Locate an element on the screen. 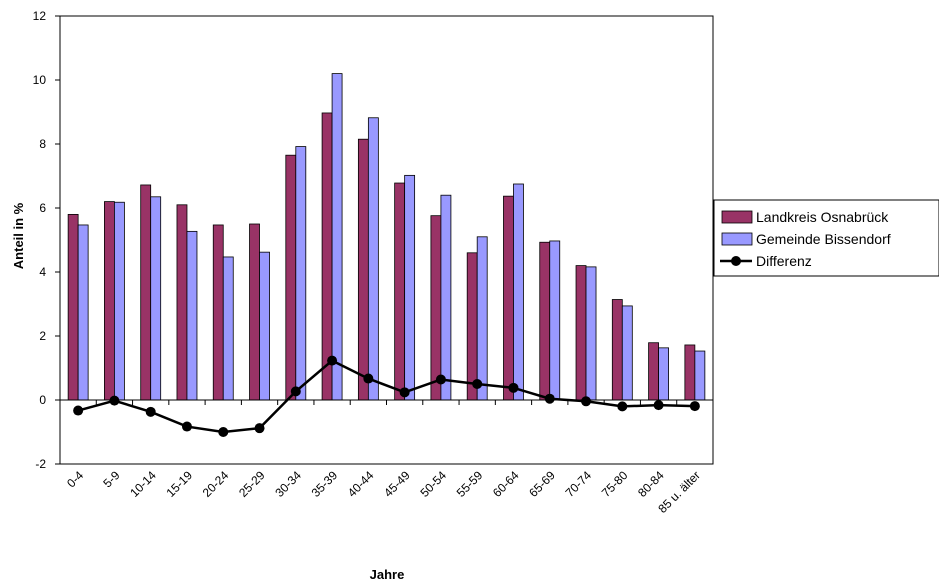 The height and width of the screenshot is (585, 939). x-tick-label: 55-59 is located at coordinates (470, 484).